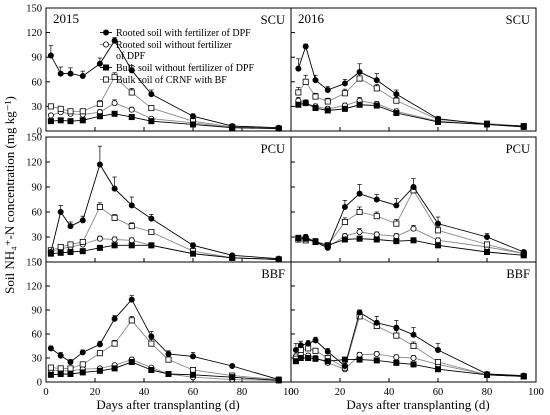 This screenshot has height=415, width=550. Describe the element at coordinates (273, 20) in the screenshot. I see `panel-label: SCU` at that location.